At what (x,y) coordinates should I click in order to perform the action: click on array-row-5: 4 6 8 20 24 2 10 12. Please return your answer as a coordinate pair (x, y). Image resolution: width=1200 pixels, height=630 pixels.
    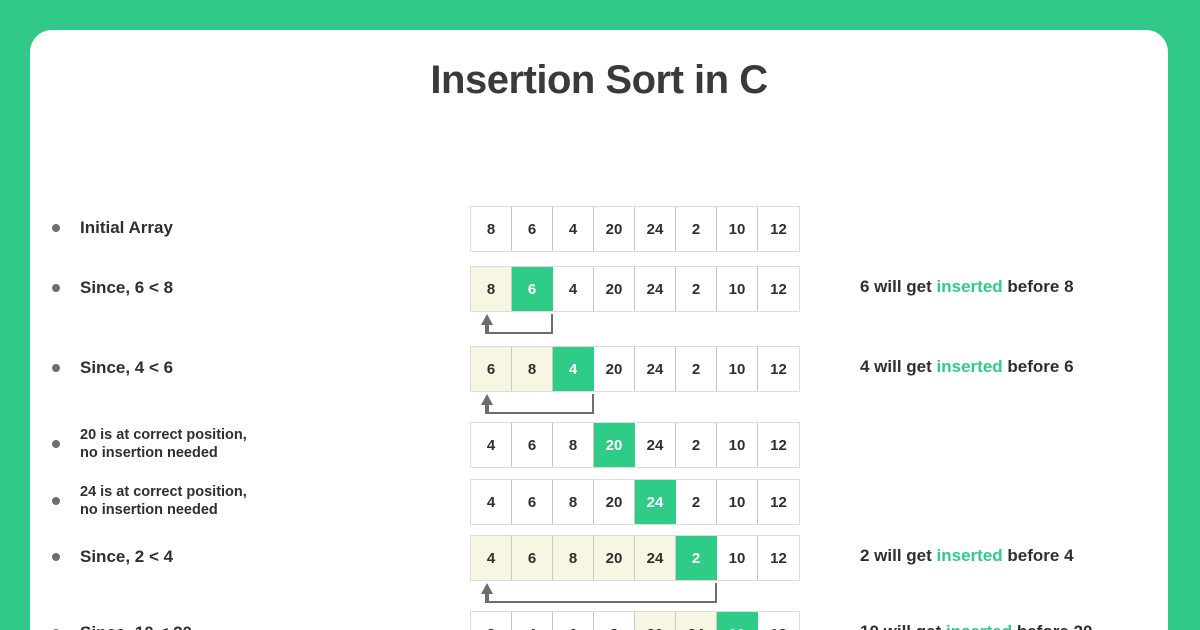
    Looking at the image, I should click on (635, 502).